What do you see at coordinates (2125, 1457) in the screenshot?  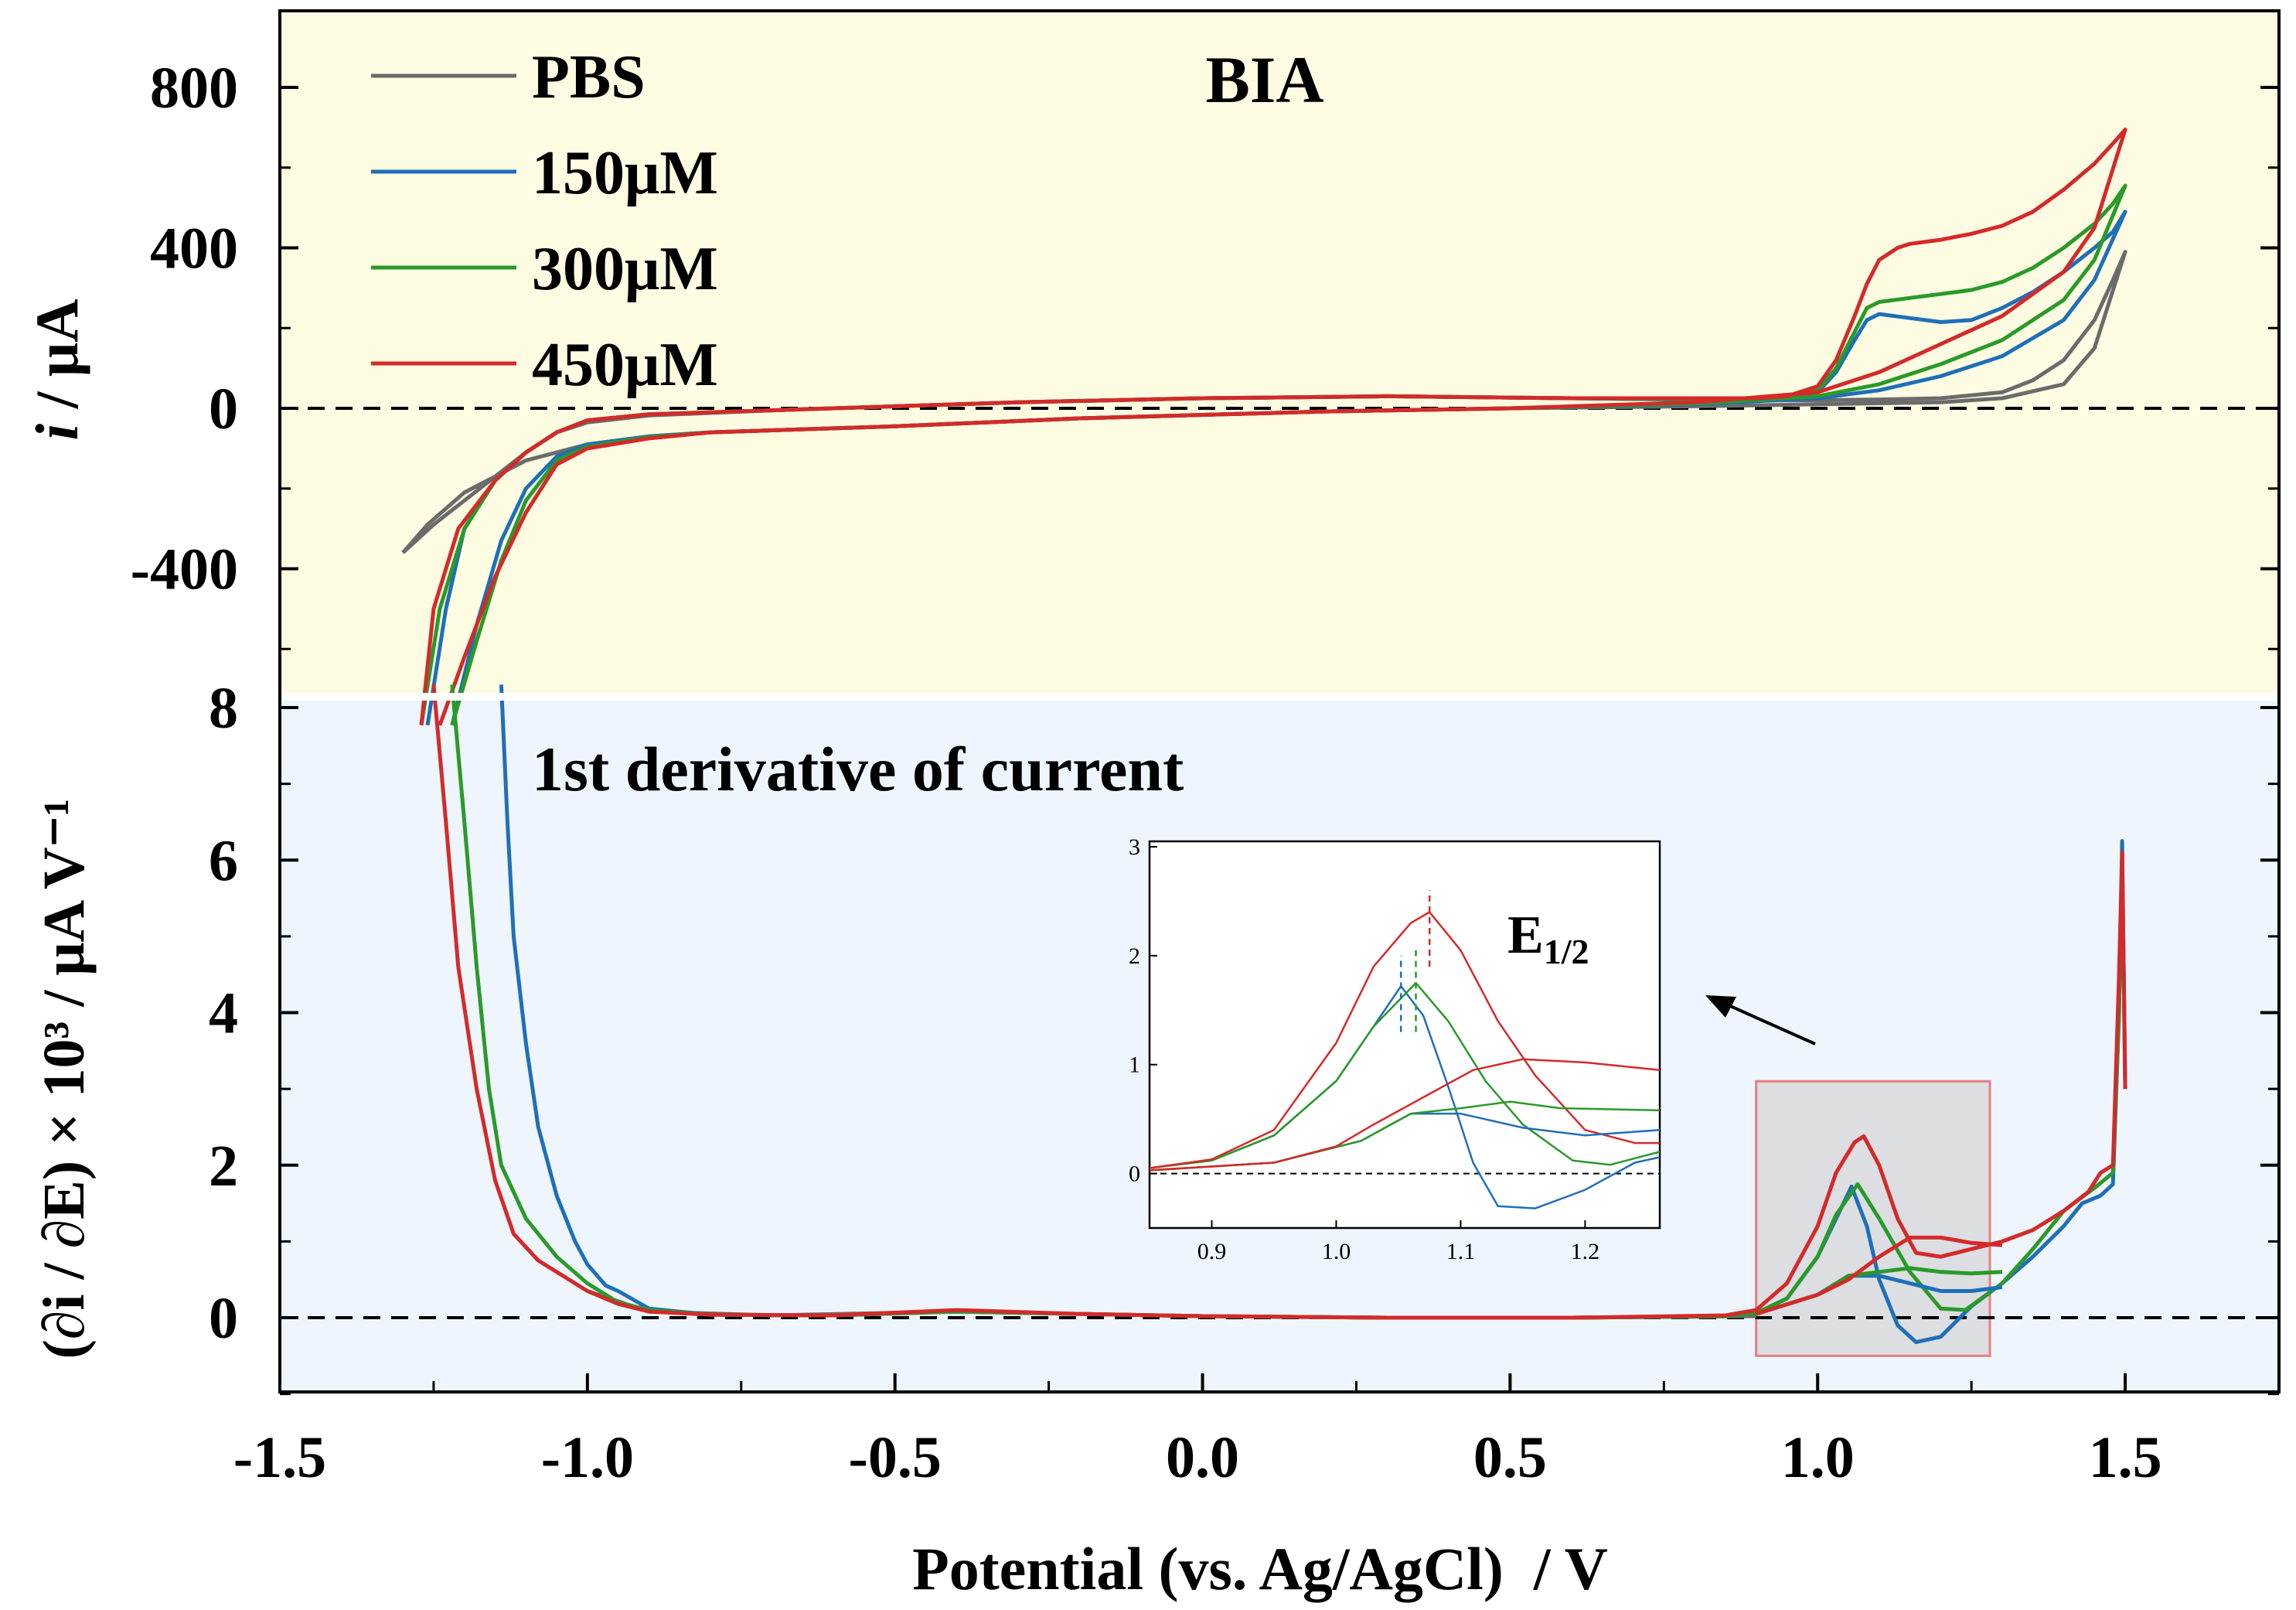 I see `x-tick-label: 1.5` at bounding box center [2125, 1457].